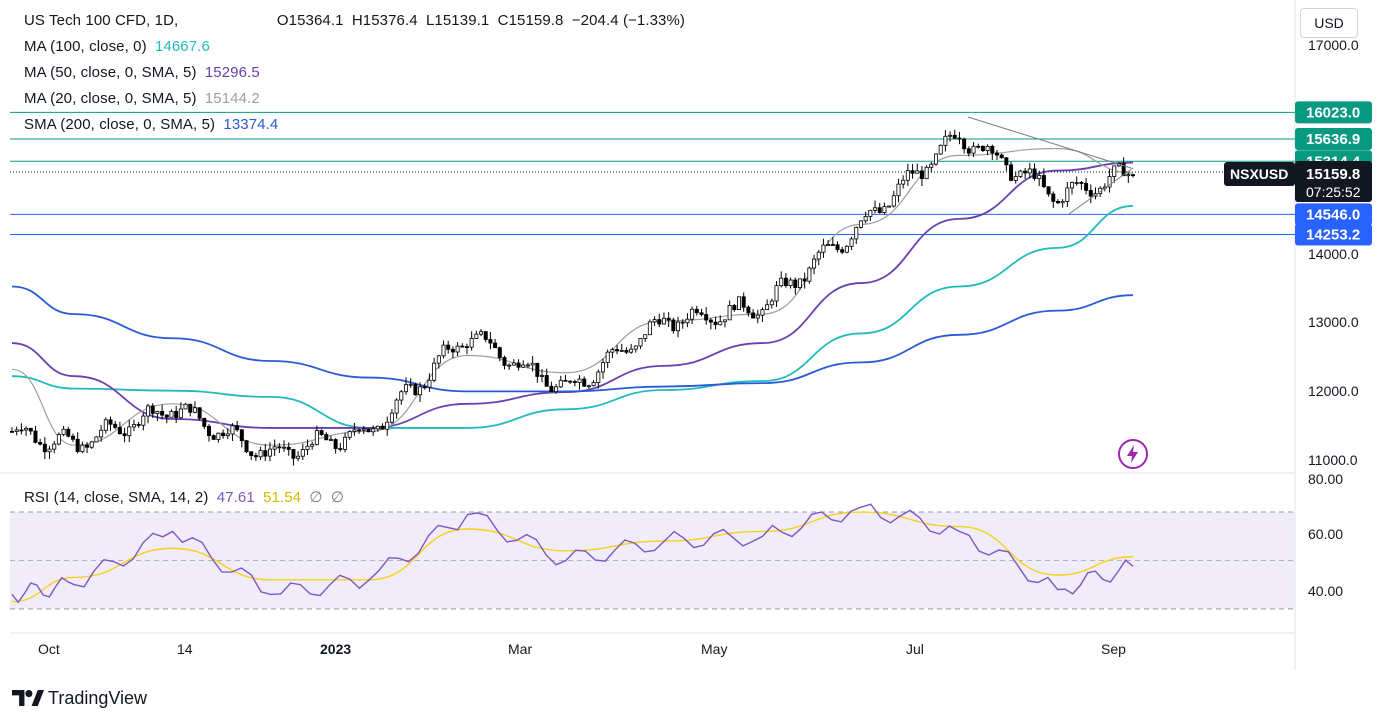  I want to click on ohlc-change: −204.4 (−1.33%), so click(628, 20).